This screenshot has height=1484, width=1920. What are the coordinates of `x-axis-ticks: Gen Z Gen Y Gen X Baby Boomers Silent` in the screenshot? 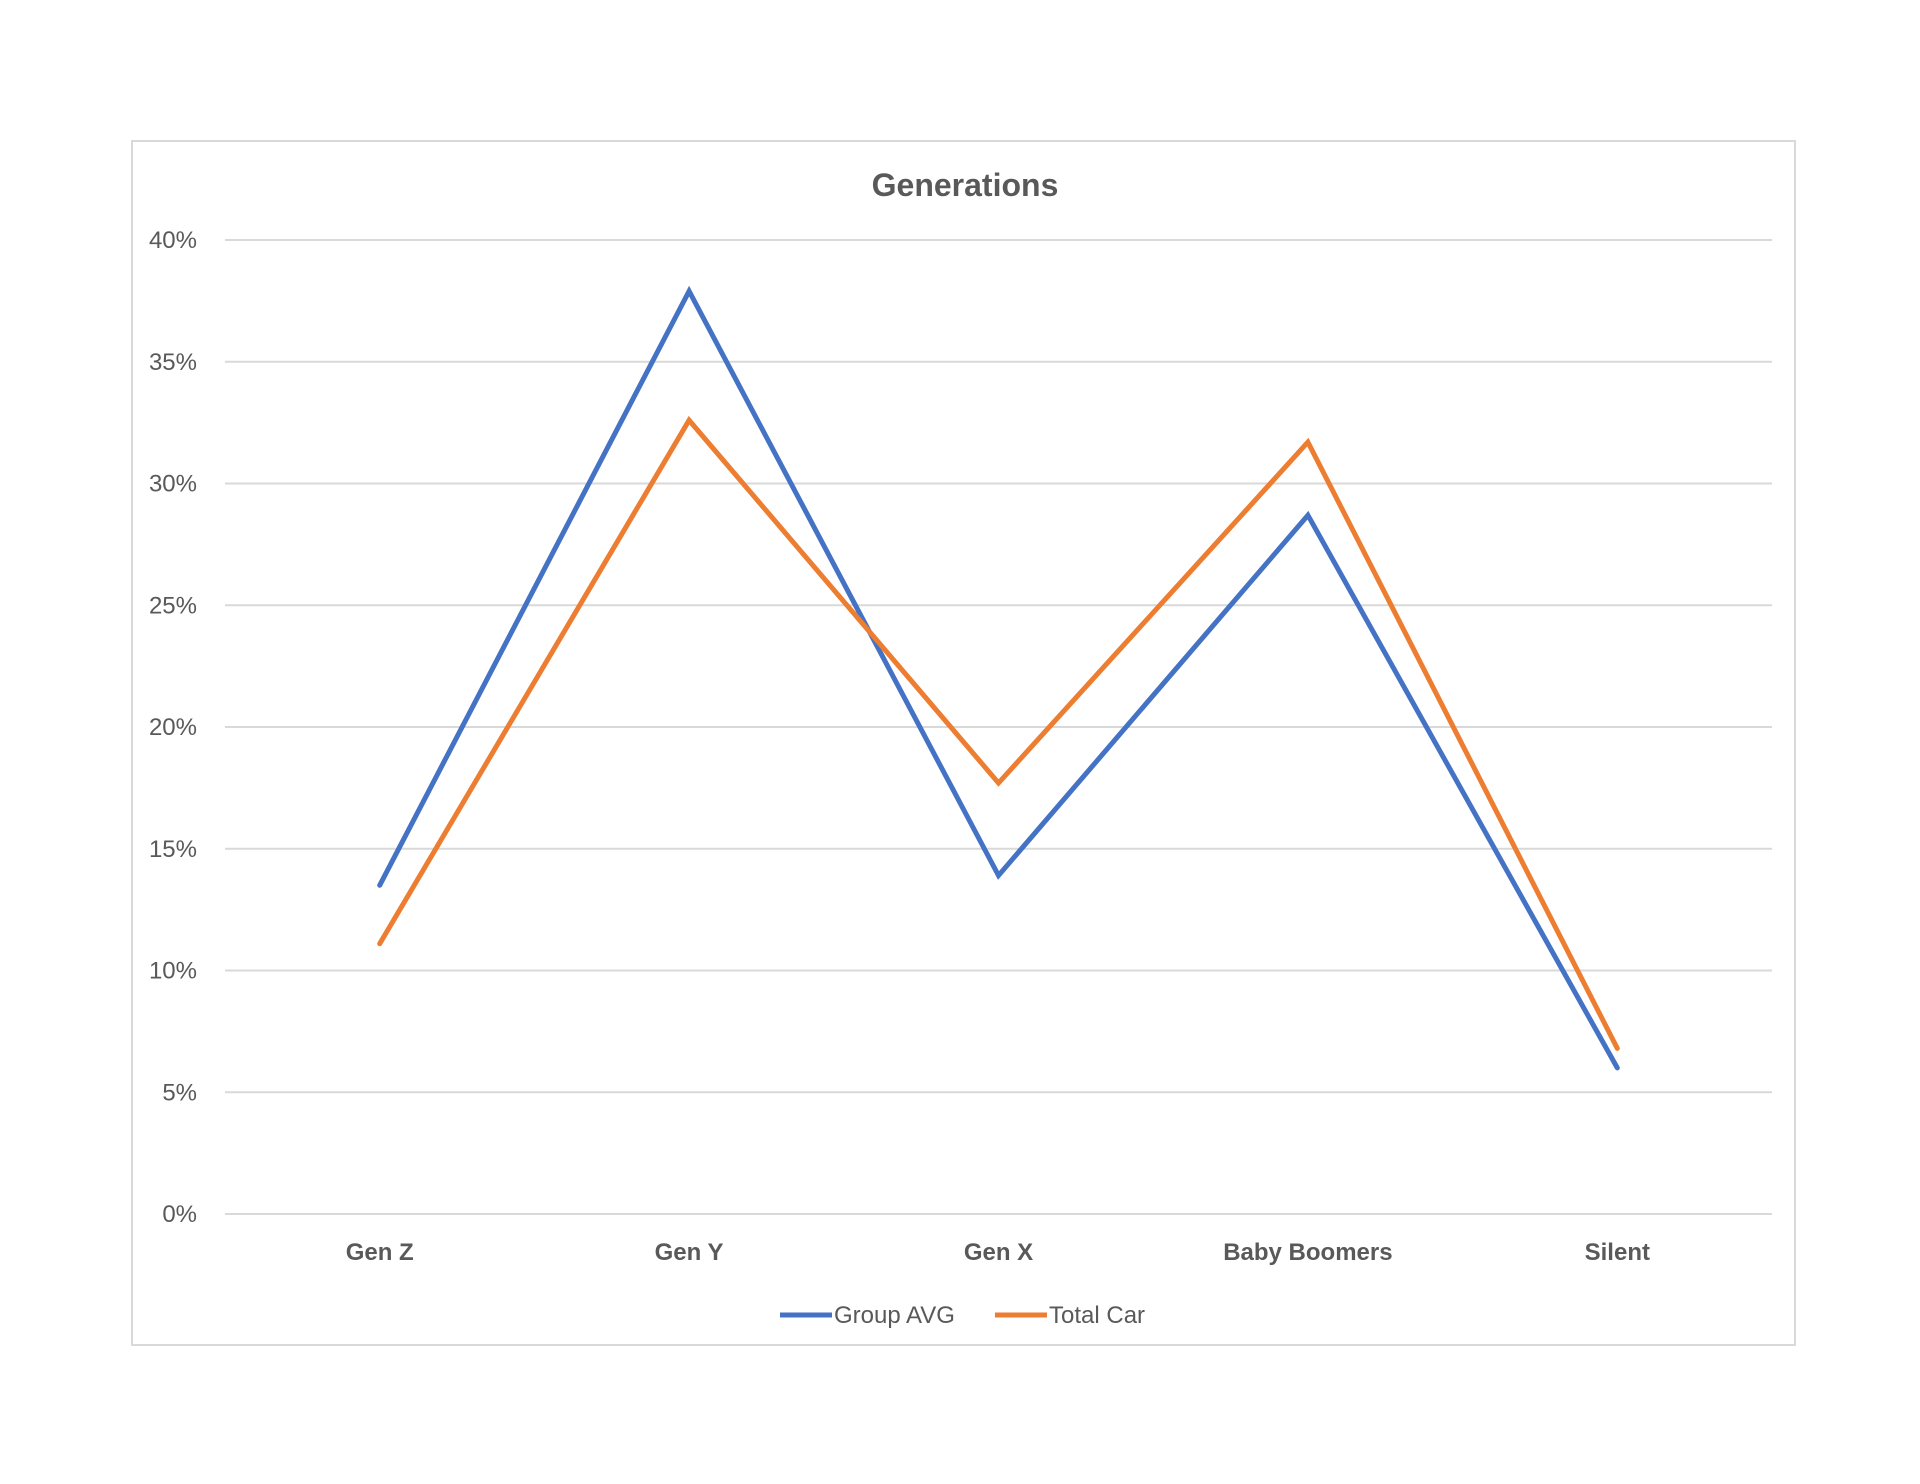 It's located at (998, 1252).